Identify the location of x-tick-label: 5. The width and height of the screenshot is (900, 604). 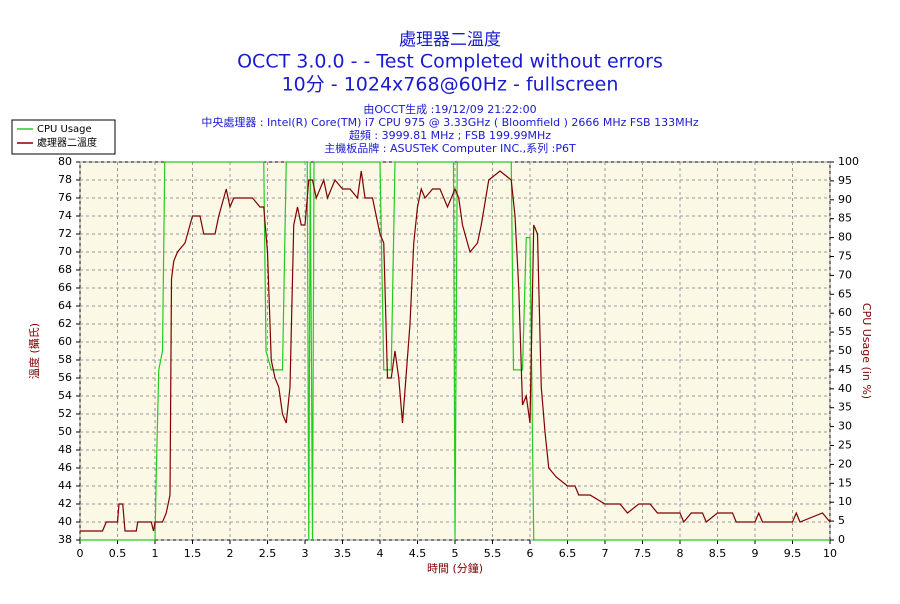
(455, 553).